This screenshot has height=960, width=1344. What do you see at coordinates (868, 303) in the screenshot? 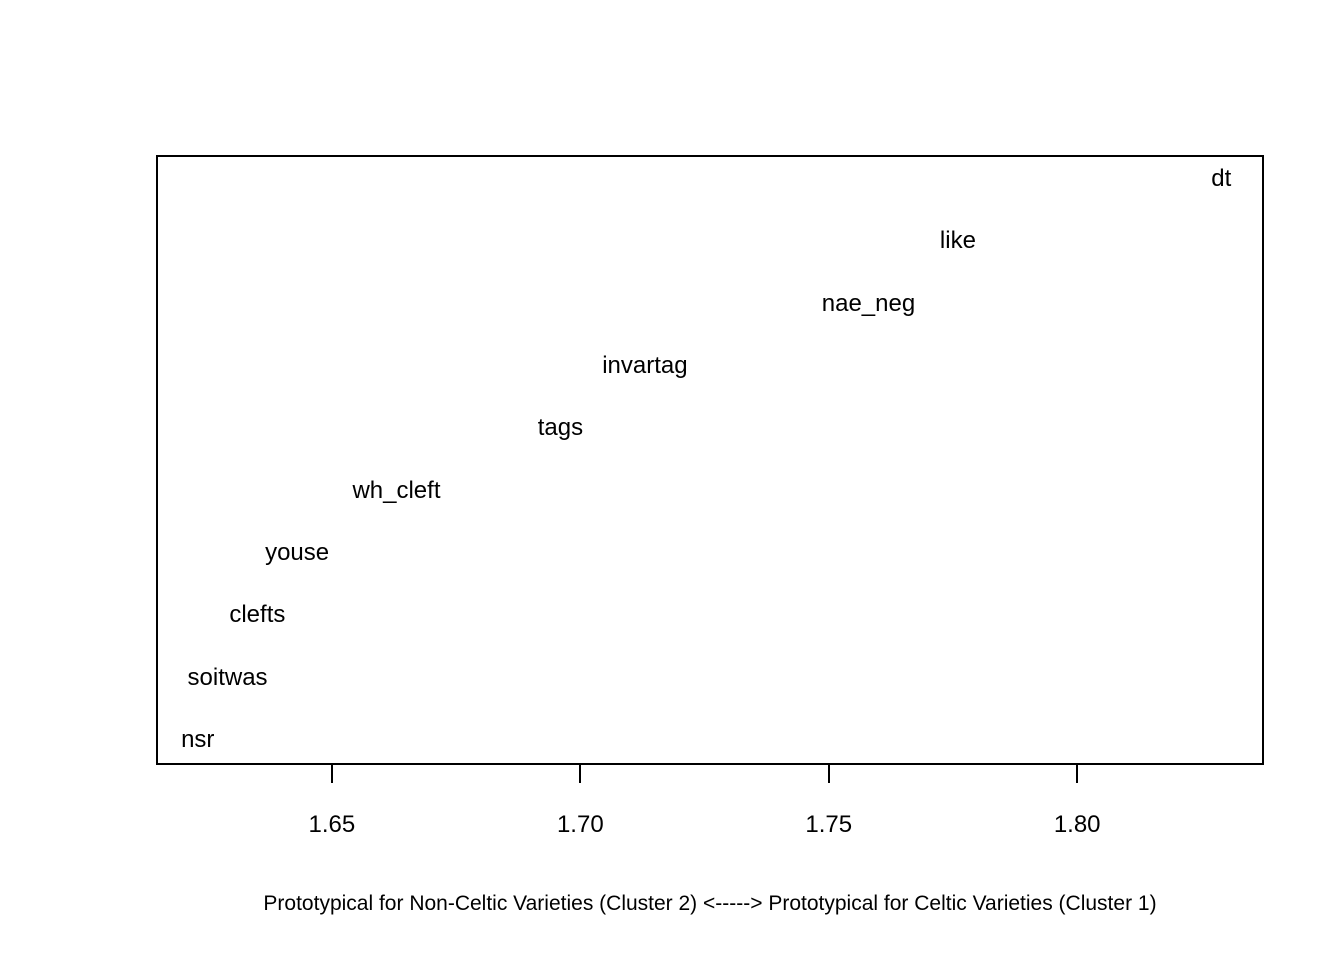
I see `data-point-label: nae_neg` at bounding box center [868, 303].